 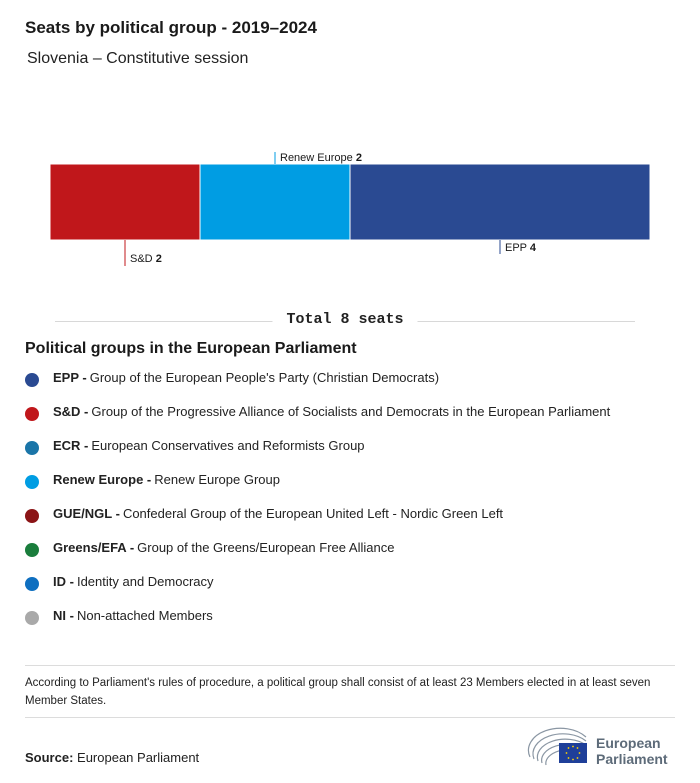 What do you see at coordinates (71, 411) in the screenshot?
I see `legend-abbr: S&D -` at bounding box center [71, 411].